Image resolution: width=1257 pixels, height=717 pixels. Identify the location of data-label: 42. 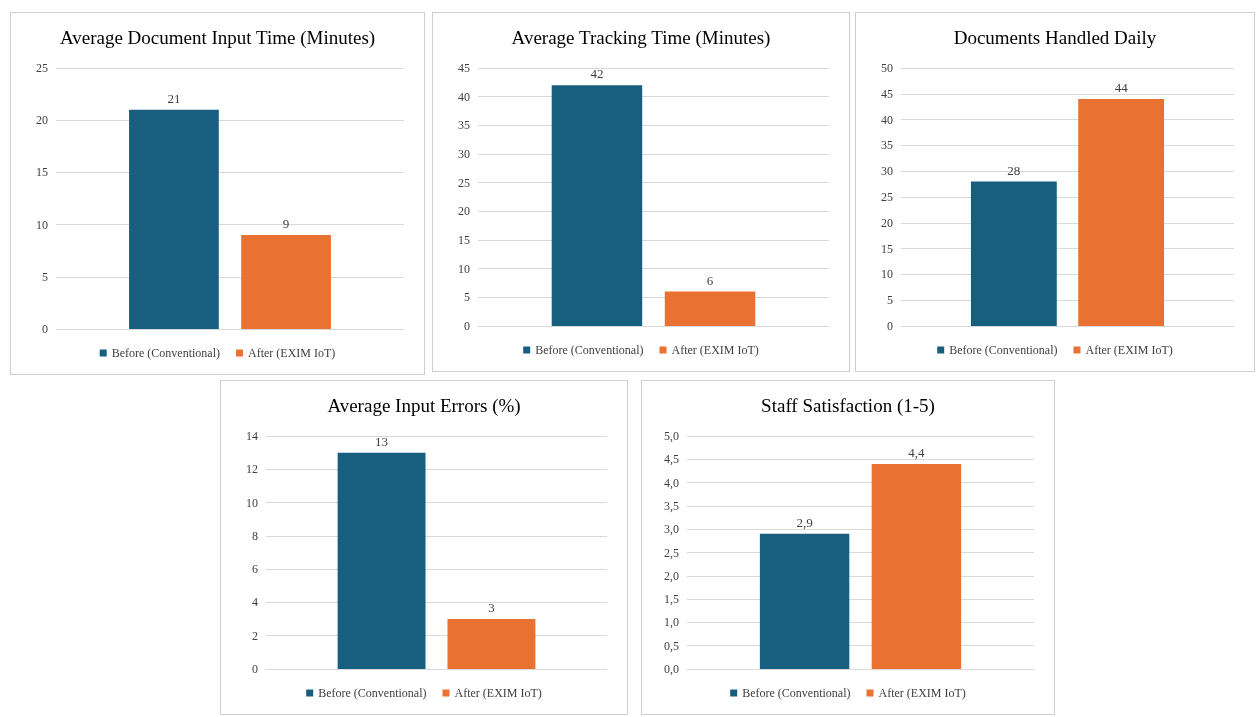
(597, 74).